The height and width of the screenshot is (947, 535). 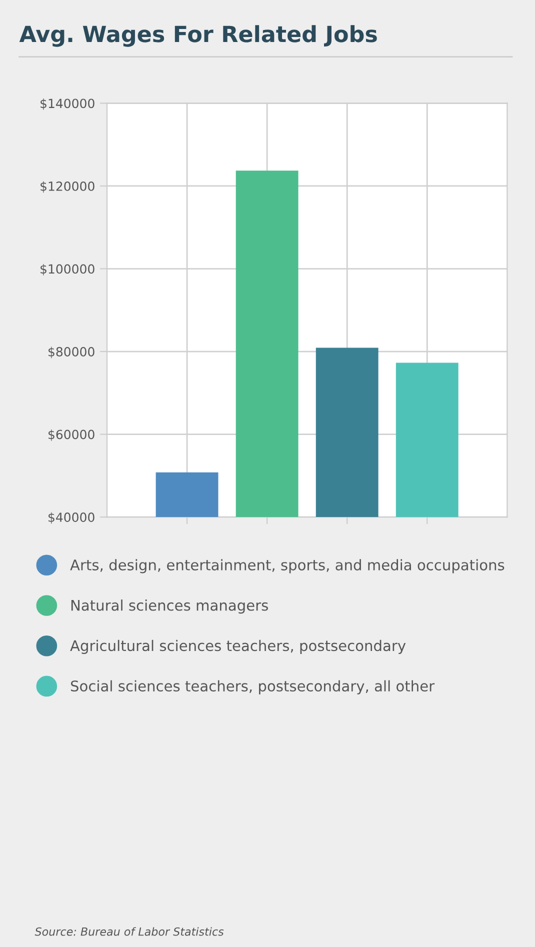 I want to click on source-note: Source: Bureau of Labor Statistics, so click(x=129, y=931).